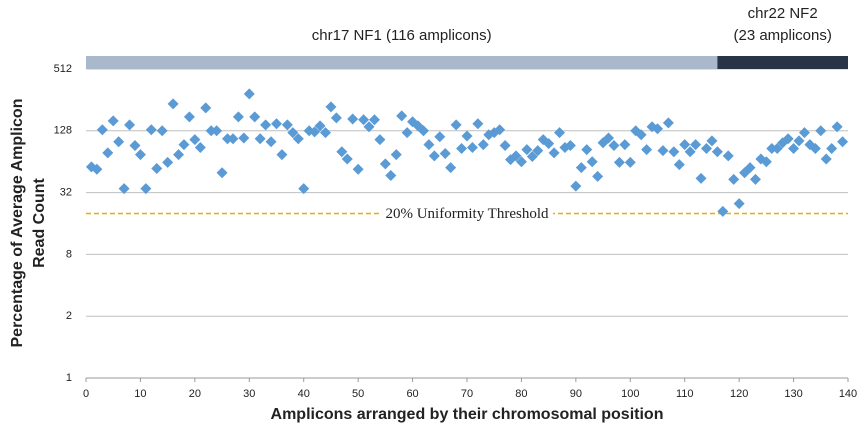  What do you see at coordinates (249, 394) in the screenshot?
I see `x-tick-label: 30` at bounding box center [249, 394].